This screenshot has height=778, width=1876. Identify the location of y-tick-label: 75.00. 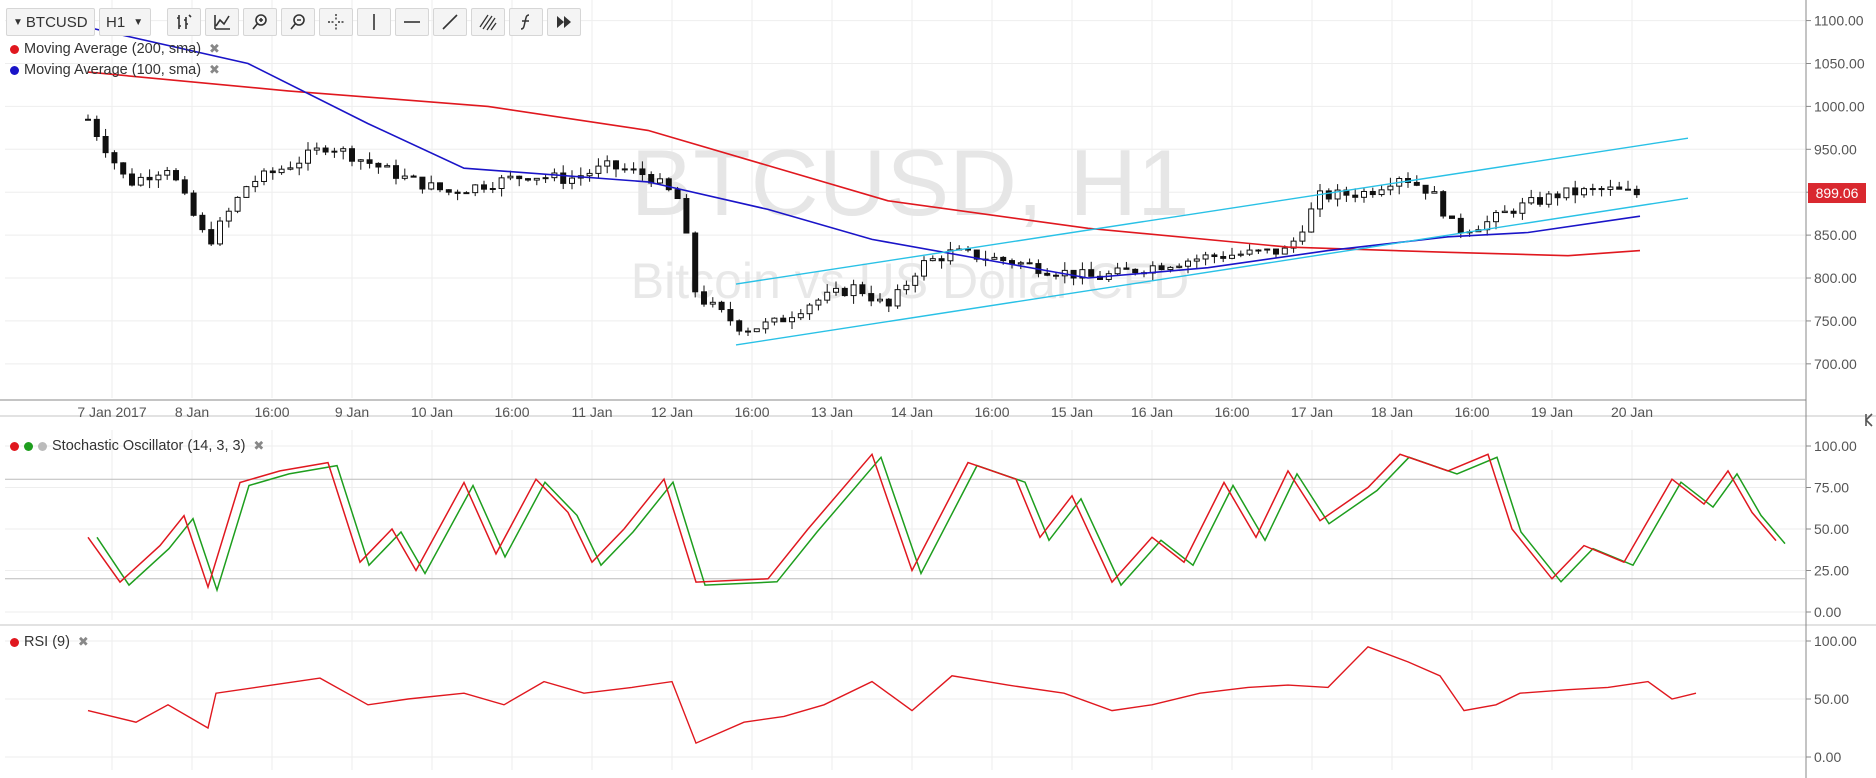
(1831, 488).